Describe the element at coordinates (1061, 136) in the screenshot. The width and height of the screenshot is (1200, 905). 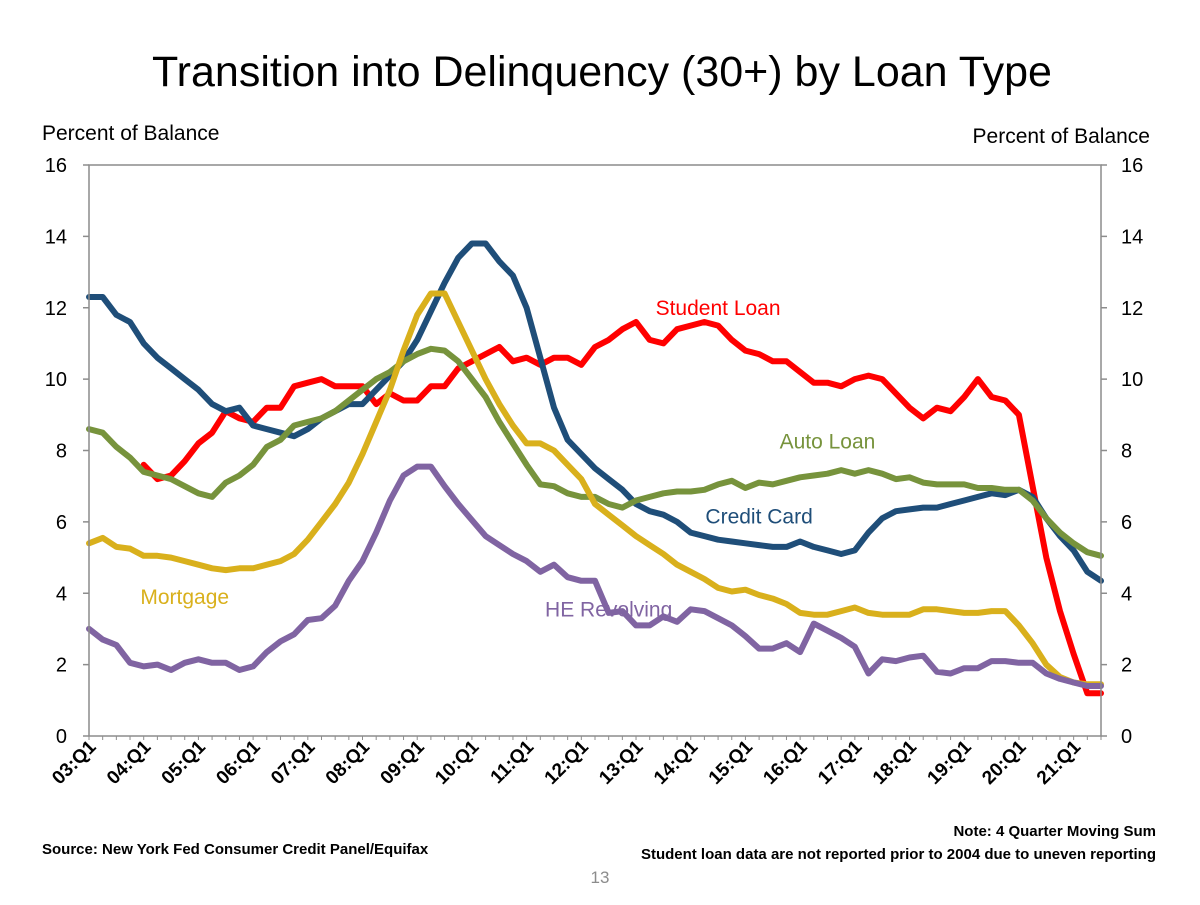
I see `y-axis-label-right: Percent of Balance` at that location.